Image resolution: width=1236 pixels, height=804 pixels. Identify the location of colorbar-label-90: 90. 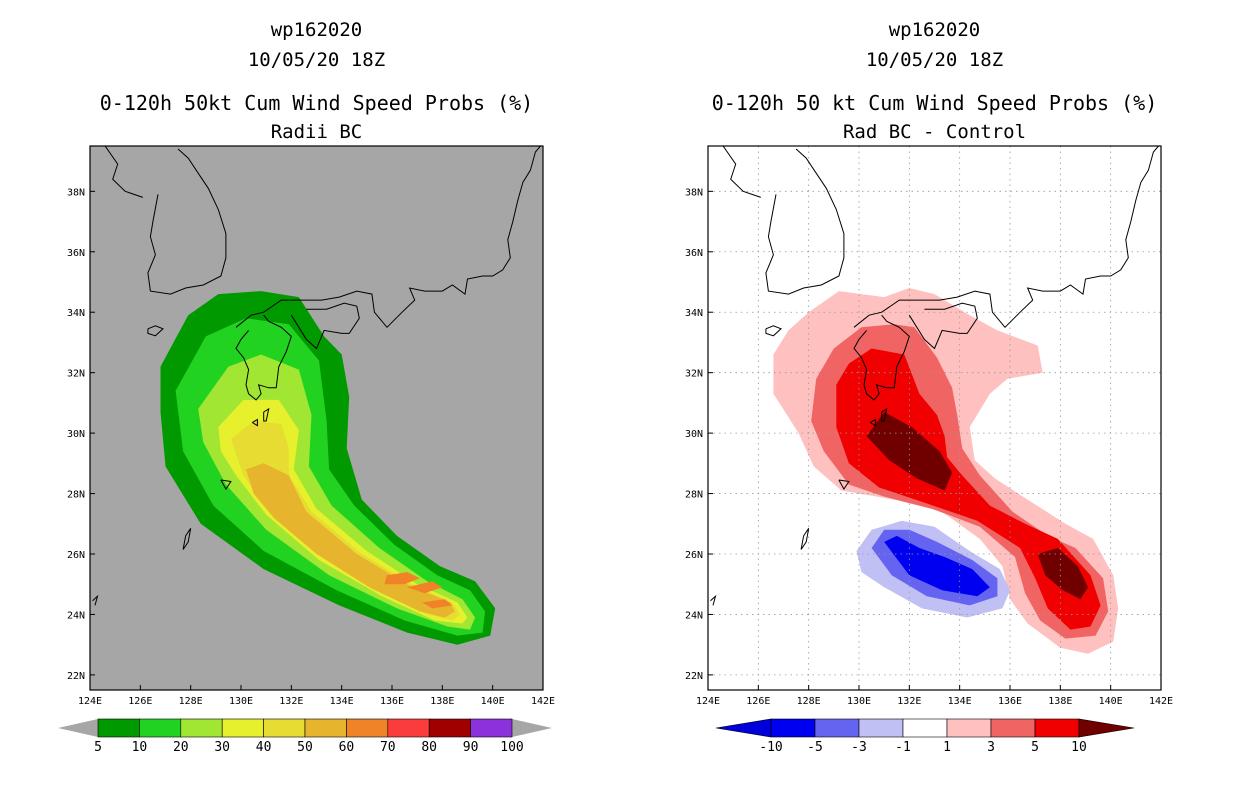
(471, 747).